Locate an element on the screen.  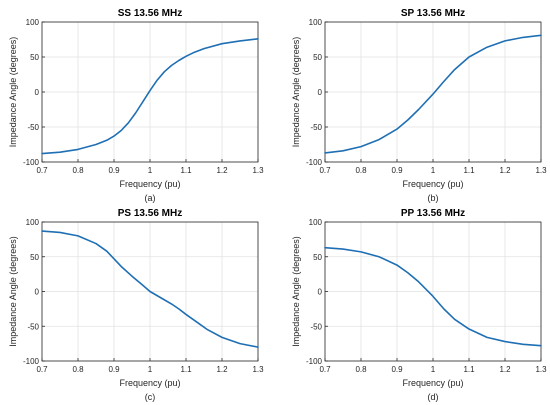
panel-caption: (b) is located at coordinates (433, 198).